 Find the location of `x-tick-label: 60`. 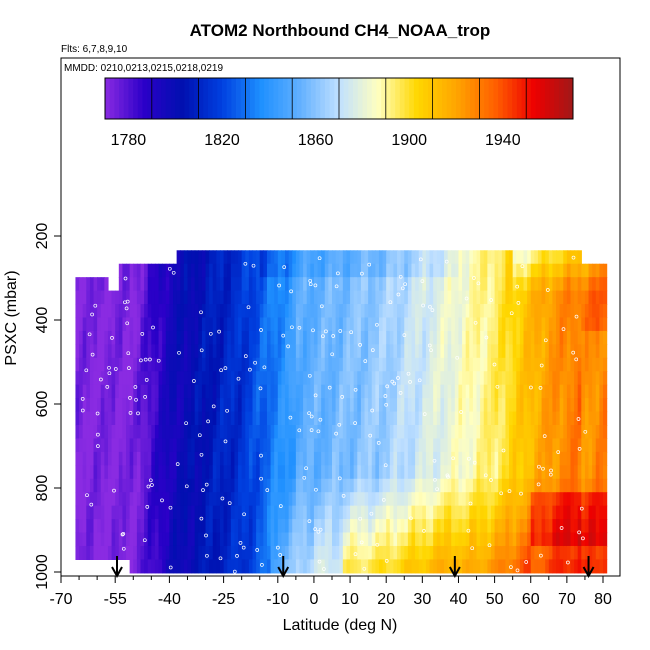

x-tick-label: 60 is located at coordinates (531, 599).